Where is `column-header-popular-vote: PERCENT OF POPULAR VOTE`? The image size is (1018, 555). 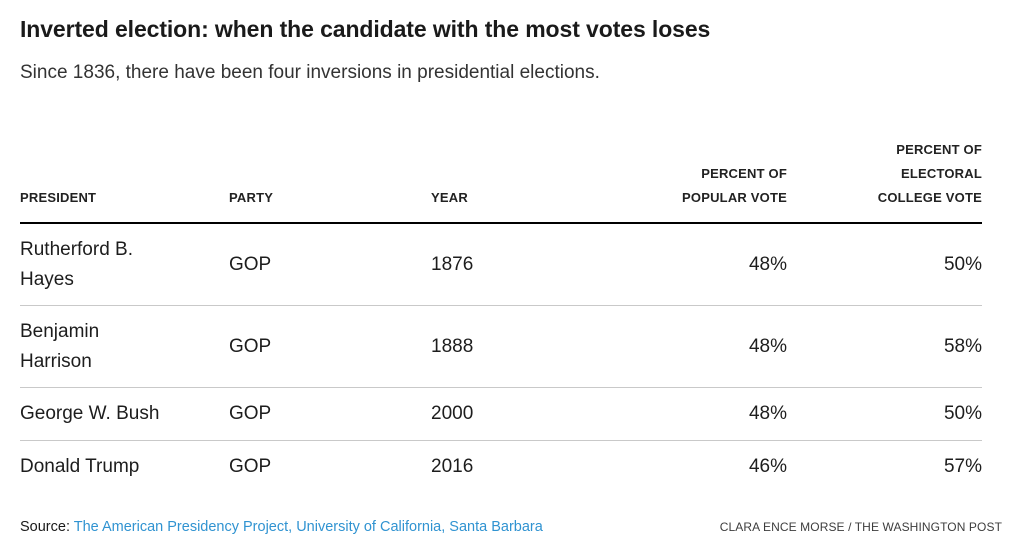
column-header-popular-vote: PERCENT OF POPULAR VOTE is located at coordinates (694, 181).